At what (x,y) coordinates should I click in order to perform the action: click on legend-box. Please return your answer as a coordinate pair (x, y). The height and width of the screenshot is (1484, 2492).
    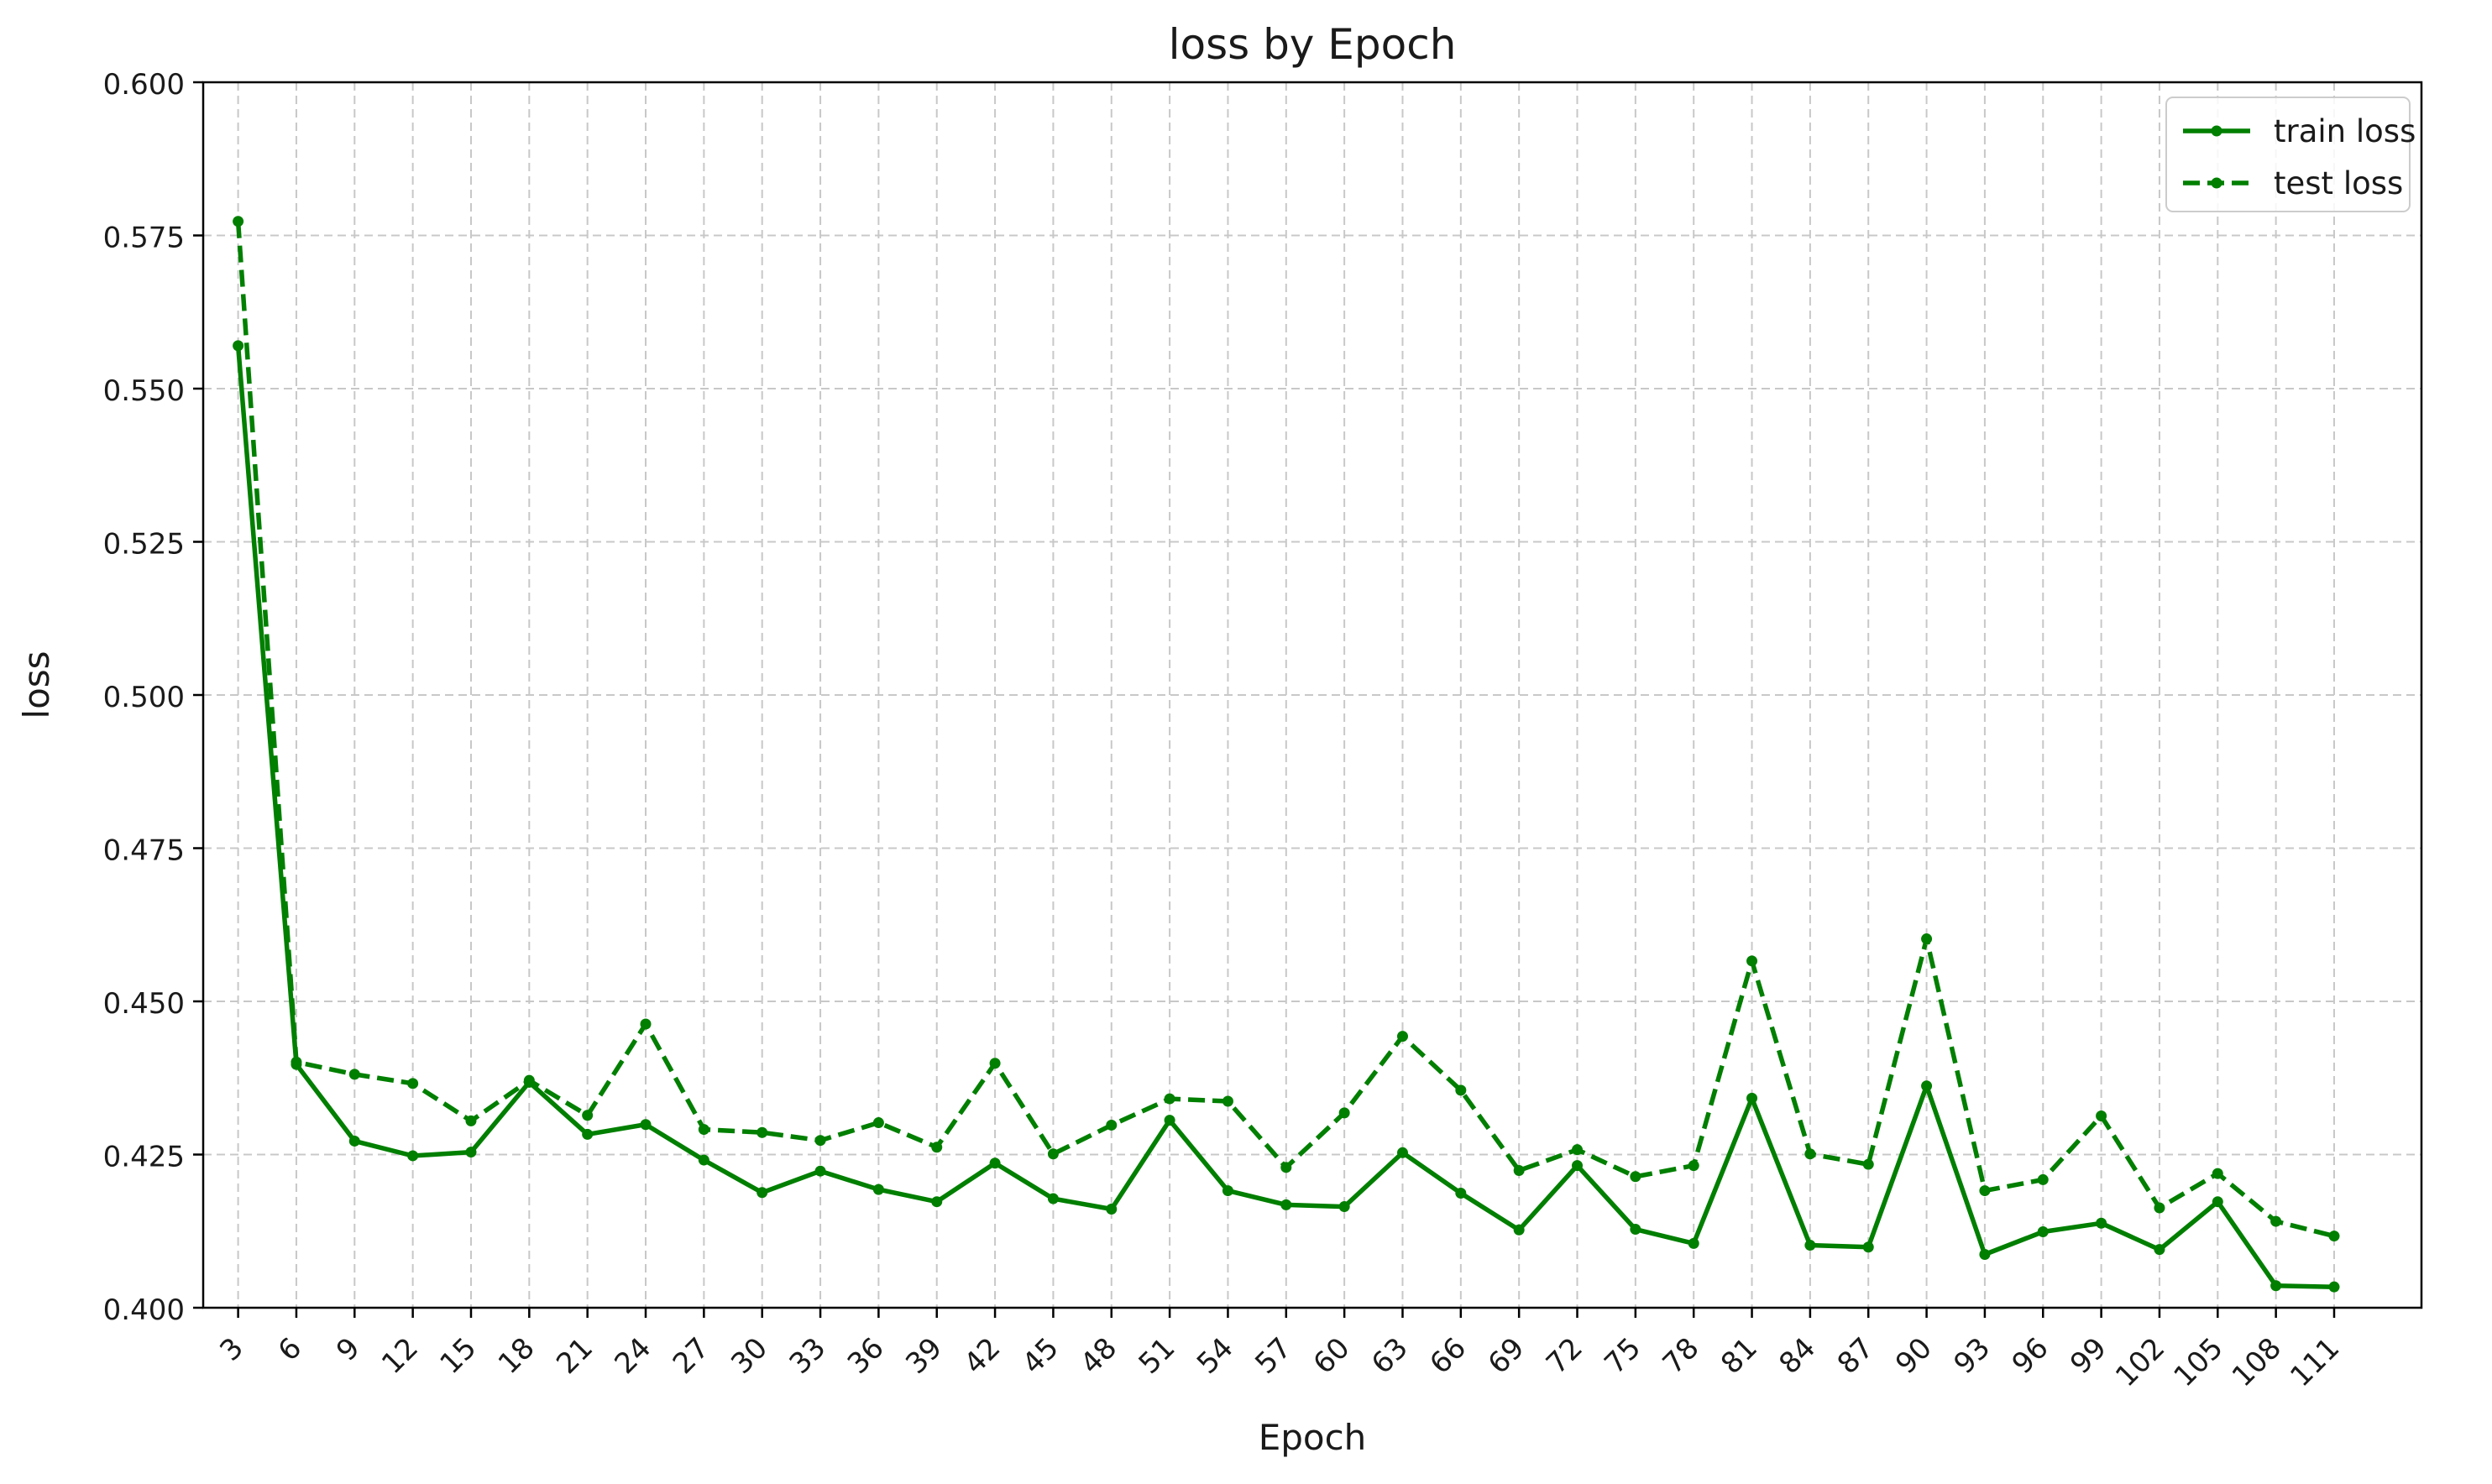
    Looking at the image, I should click on (2288, 154).